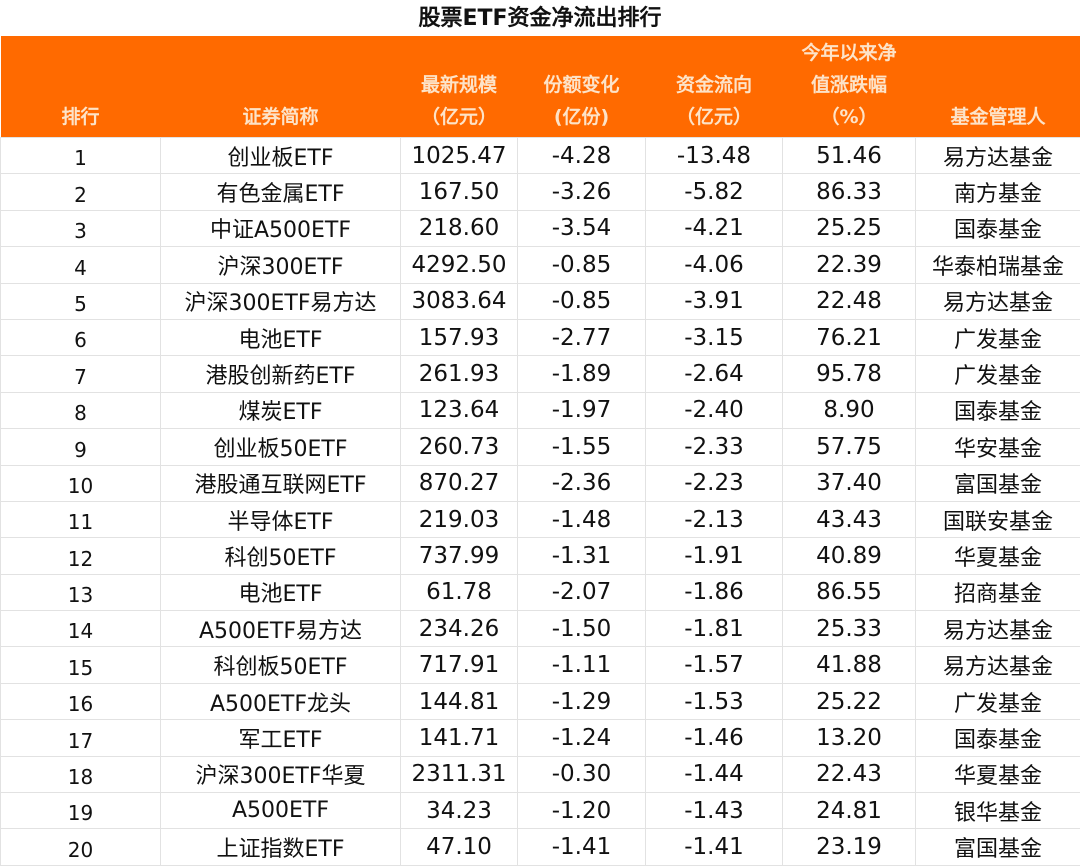  What do you see at coordinates (998, 847) in the screenshot?
I see `cell-fund-manager: 富国基金` at bounding box center [998, 847].